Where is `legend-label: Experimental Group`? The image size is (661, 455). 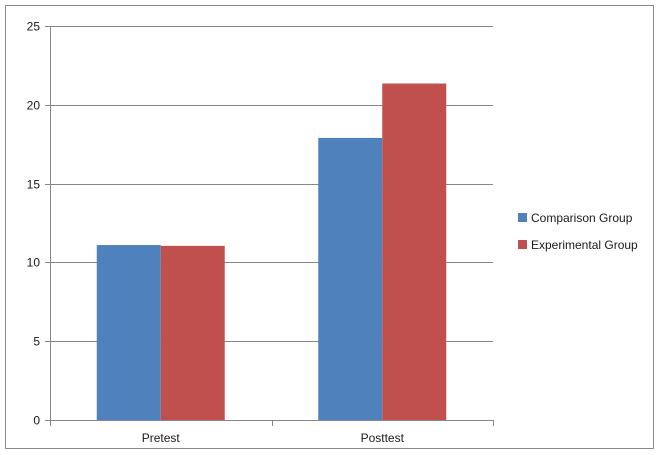 legend-label: Experimental Group is located at coordinates (584, 245).